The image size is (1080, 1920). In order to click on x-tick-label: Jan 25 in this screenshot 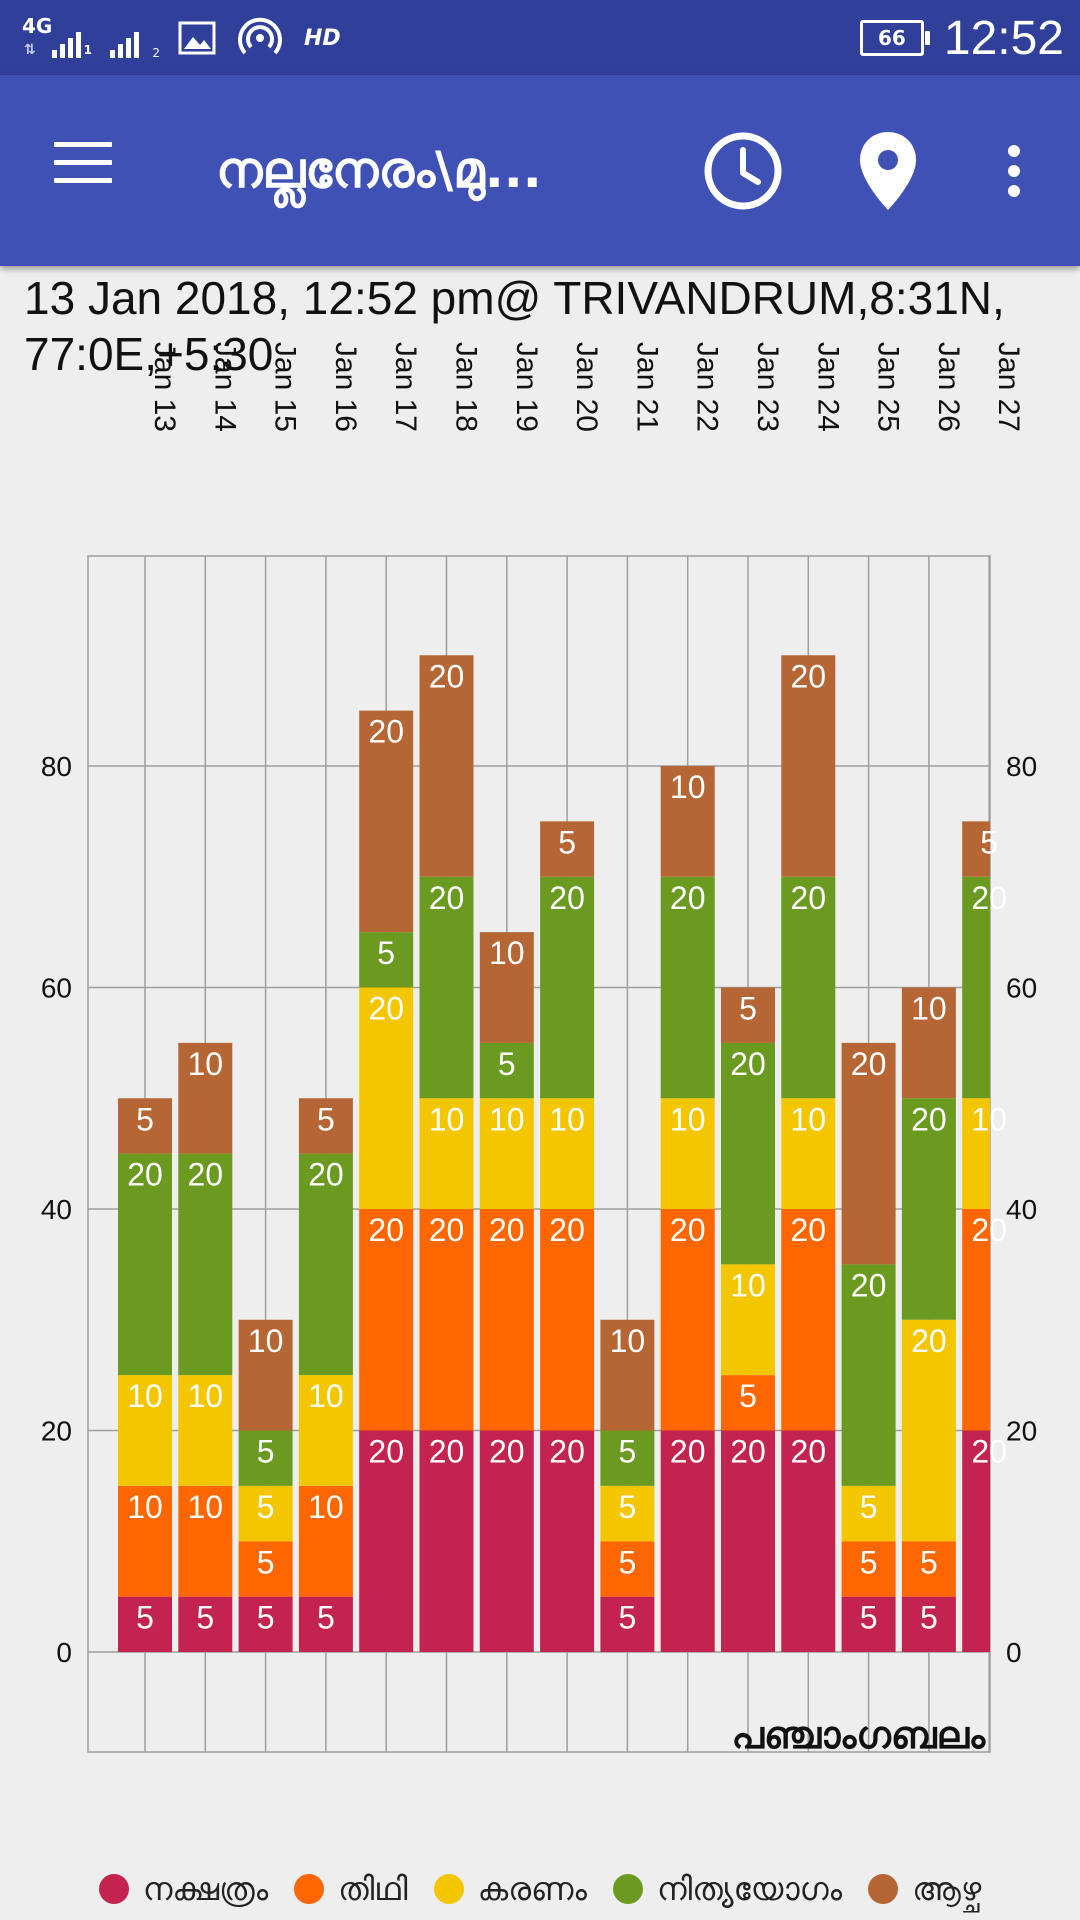, I will do `click(888, 387)`.